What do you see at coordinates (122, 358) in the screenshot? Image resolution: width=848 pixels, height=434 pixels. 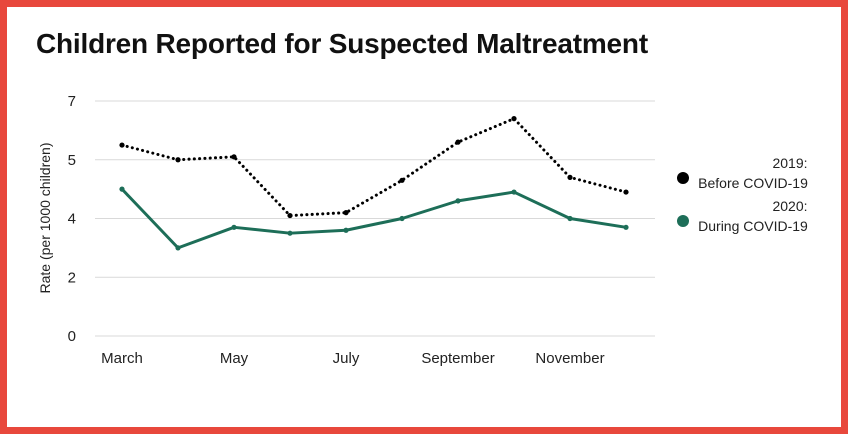 I see `x-tick-label: March` at bounding box center [122, 358].